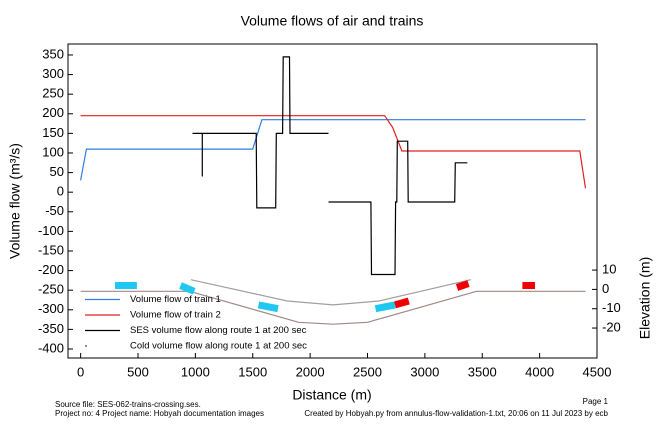 This screenshot has width=662, height=424. Describe the element at coordinates (53, 151) in the screenshot. I see `y-tick-label: 100` at that location.